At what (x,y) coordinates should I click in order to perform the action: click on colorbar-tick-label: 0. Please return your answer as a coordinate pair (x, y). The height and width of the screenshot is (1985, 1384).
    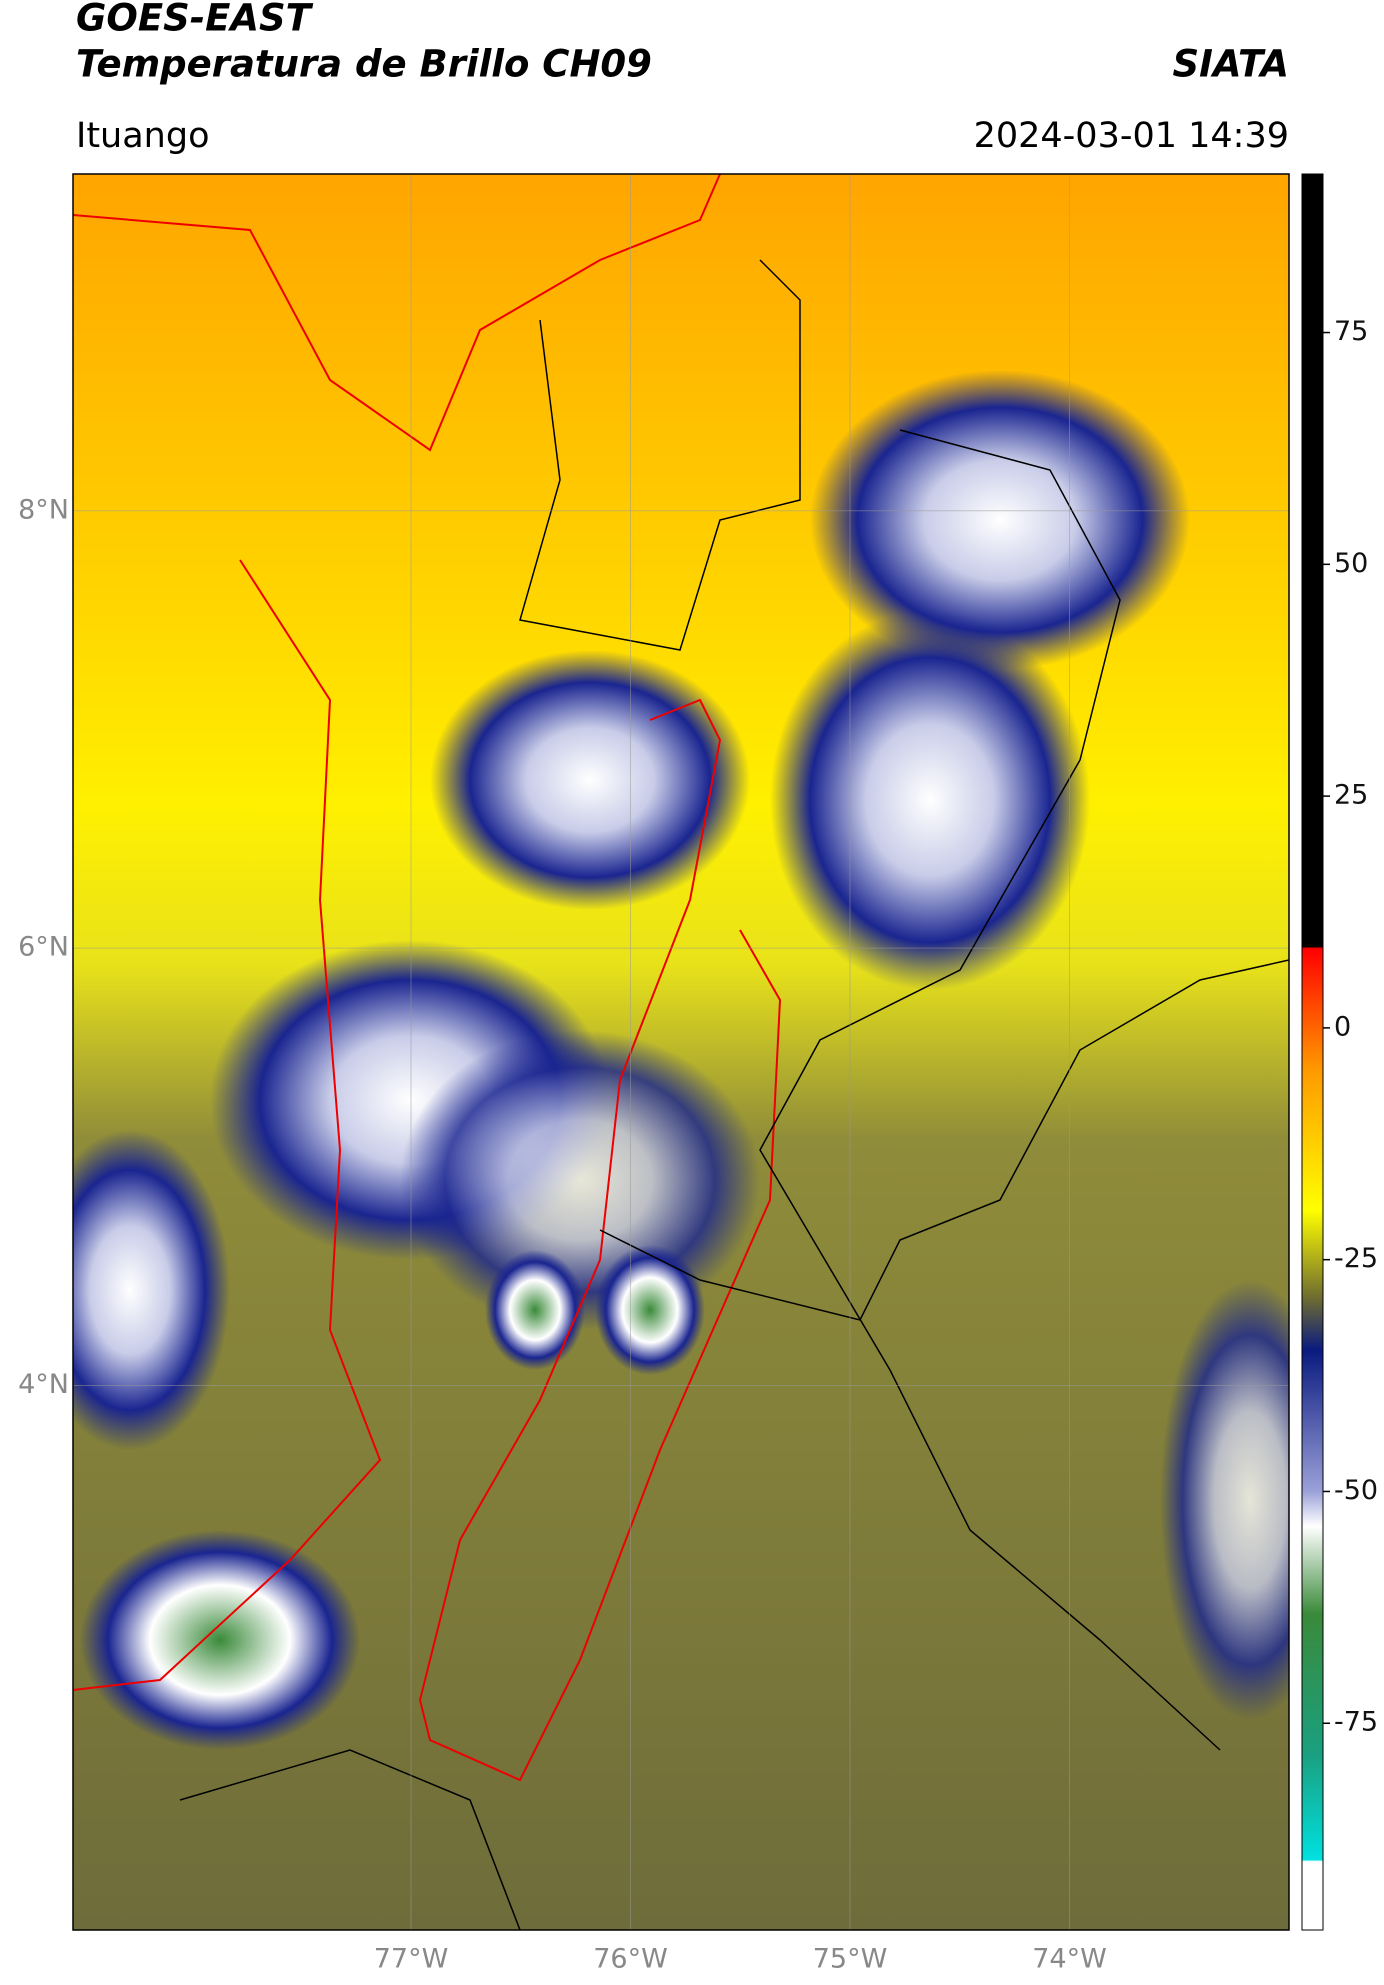
    Looking at the image, I should click on (1342, 1026).